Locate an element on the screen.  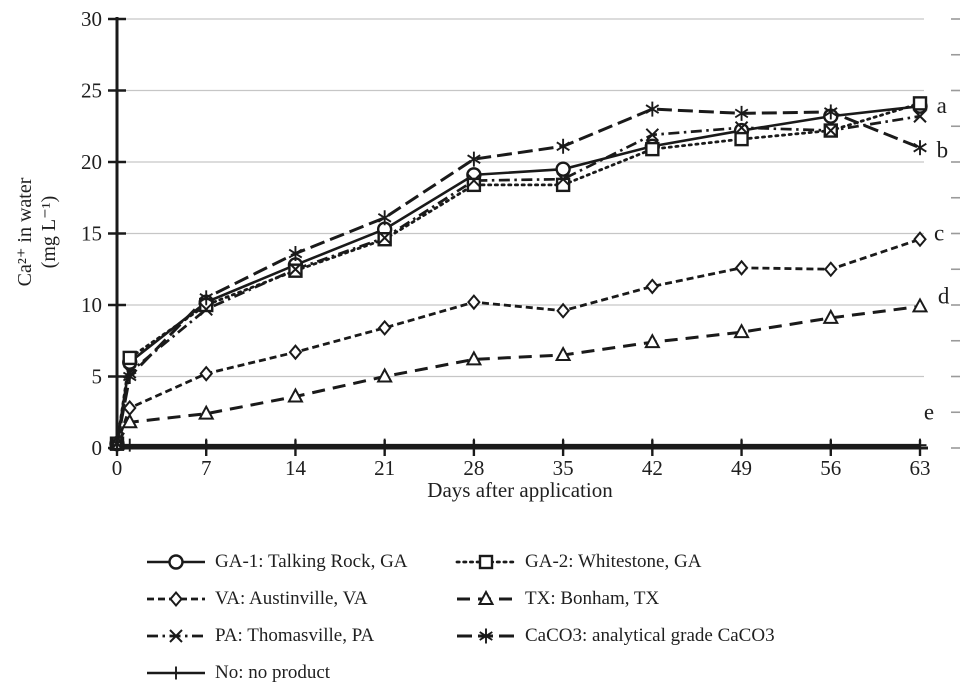
y-tick-label-0: 0 is located at coordinates (97, 448).